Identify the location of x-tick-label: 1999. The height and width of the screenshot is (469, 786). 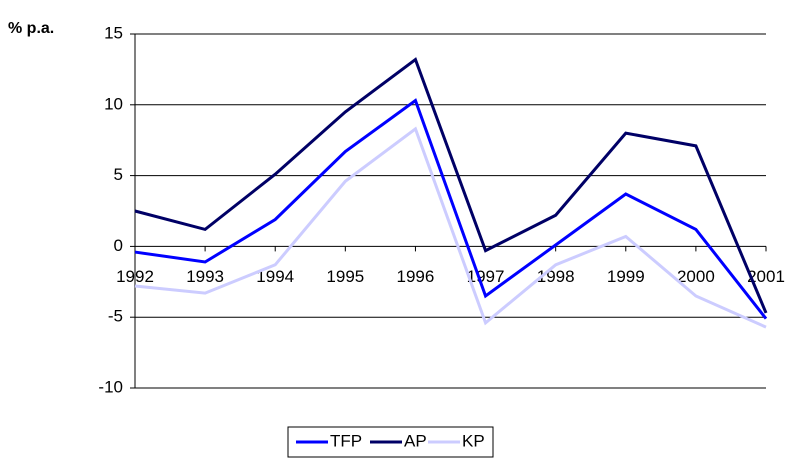
(626, 276).